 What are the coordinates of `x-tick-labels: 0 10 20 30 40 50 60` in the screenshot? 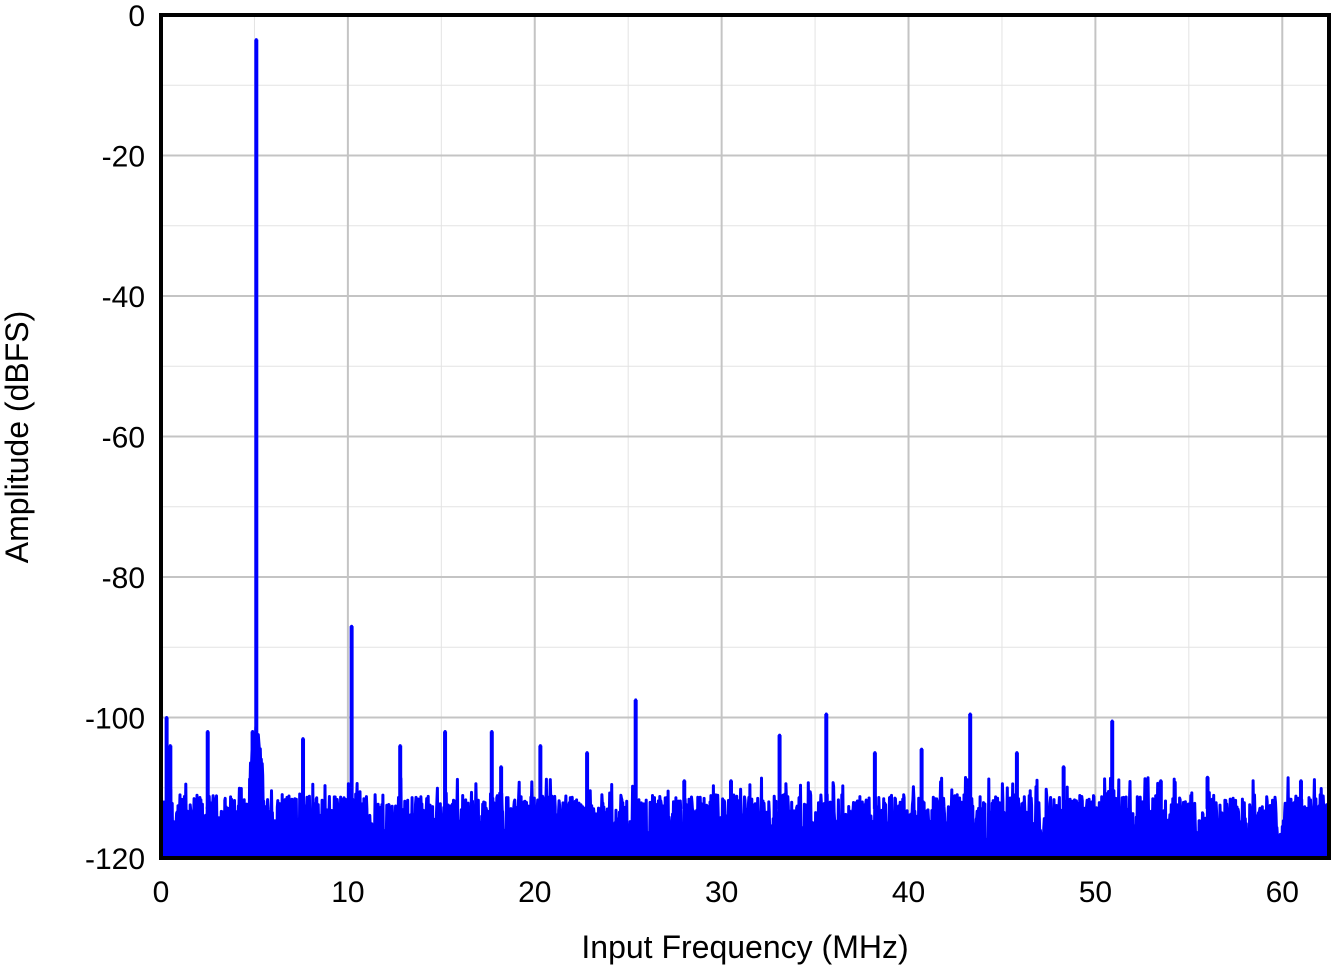 It's located at (726, 892).